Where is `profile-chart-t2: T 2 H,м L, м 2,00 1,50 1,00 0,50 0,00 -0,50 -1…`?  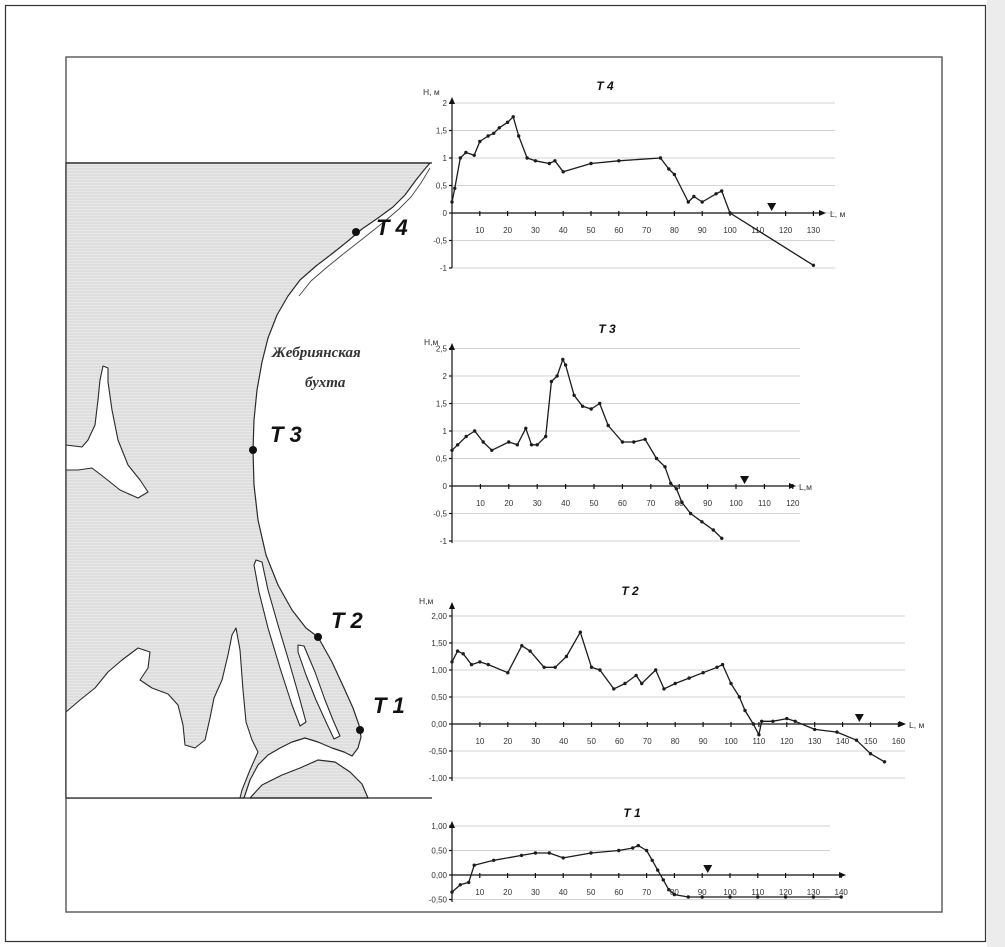
profile-chart-t2: T 2 H,м L, м 2,00 1,50 1,00 0,50 0,00 -0,50 -1… is located at coordinates (671, 683).